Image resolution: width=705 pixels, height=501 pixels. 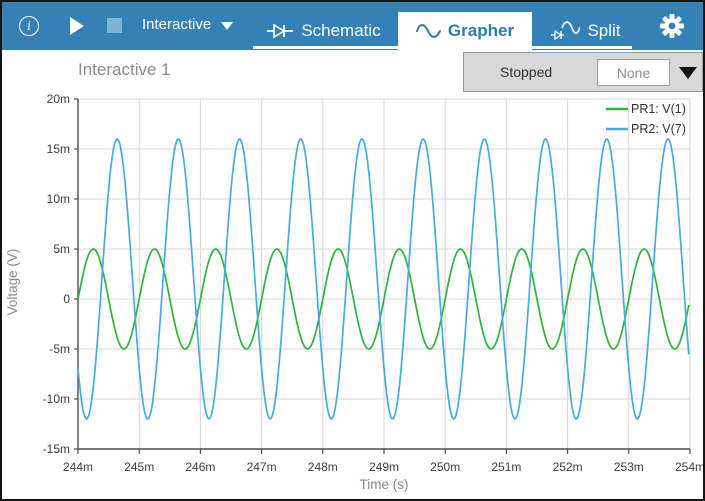 What do you see at coordinates (58, 149) in the screenshot?
I see `svg-text: 15m` at bounding box center [58, 149].